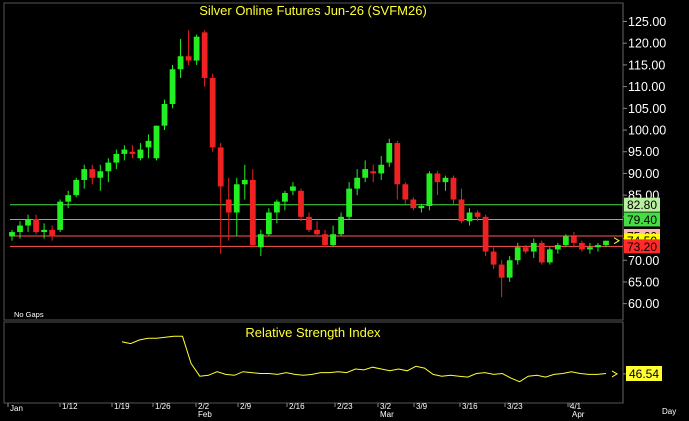 The height and width of the screenshot is (421, 689). What do you see at coordinates (515, 406) in the screenshot?
I see `x-tick-label-13: 3/23` at bounding box center [515, 406].